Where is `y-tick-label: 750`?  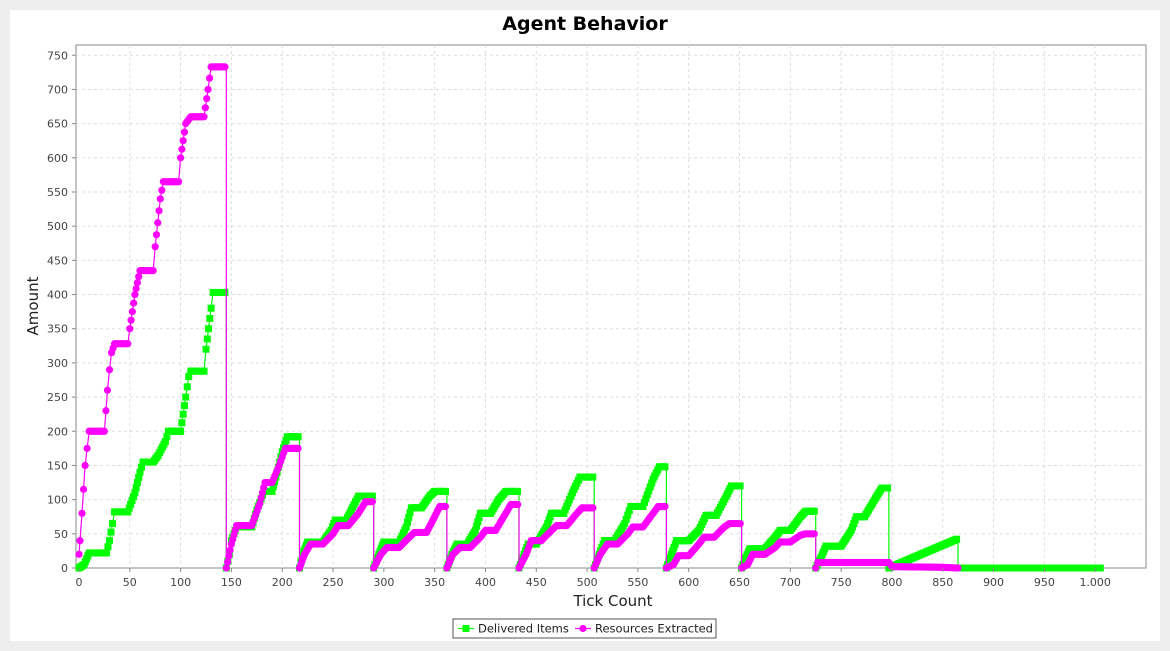
y-tick-label: 750 is located at coordinates (57, 55).